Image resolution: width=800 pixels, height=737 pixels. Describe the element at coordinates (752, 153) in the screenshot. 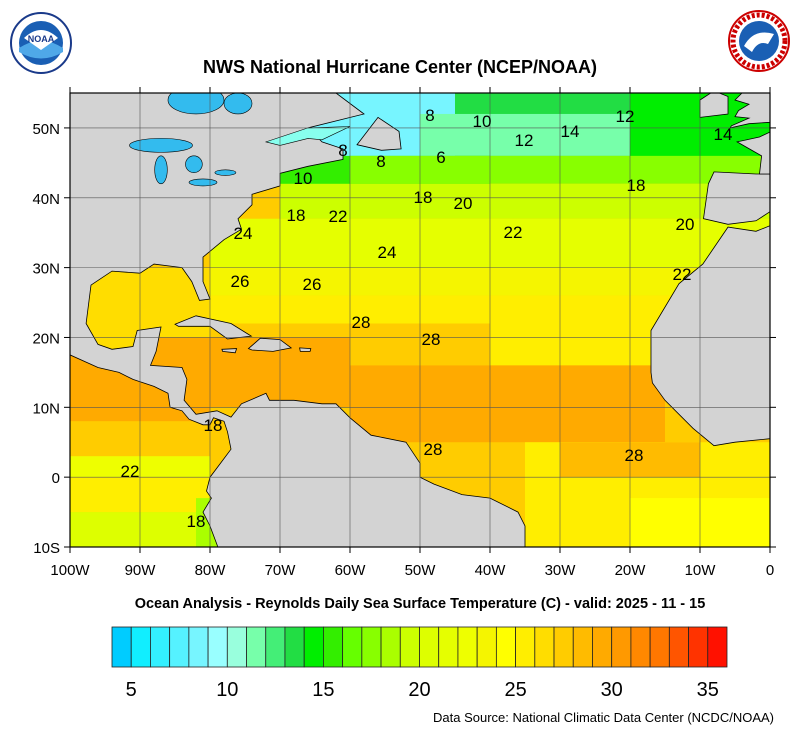

I see `land-france` at that location.